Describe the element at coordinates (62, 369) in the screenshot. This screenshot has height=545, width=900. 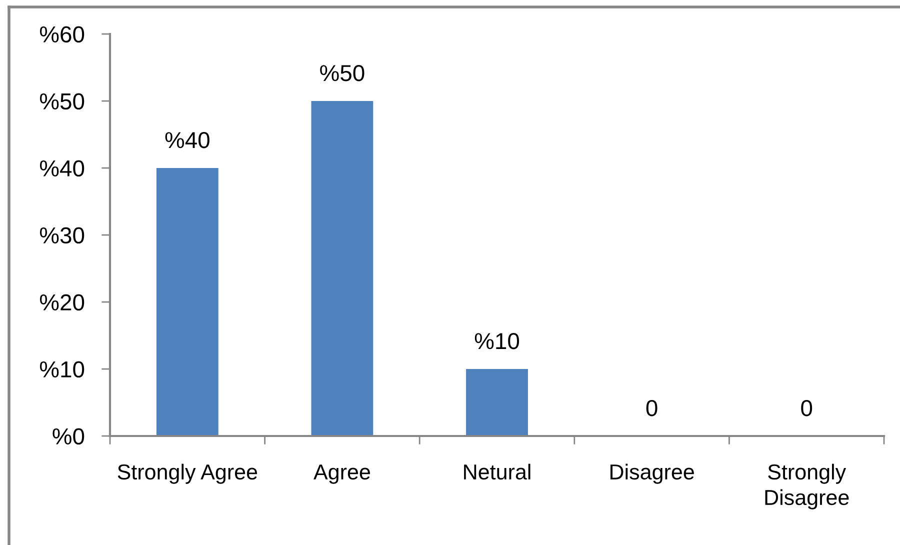
I see `y-tick-label: %10` at that location.